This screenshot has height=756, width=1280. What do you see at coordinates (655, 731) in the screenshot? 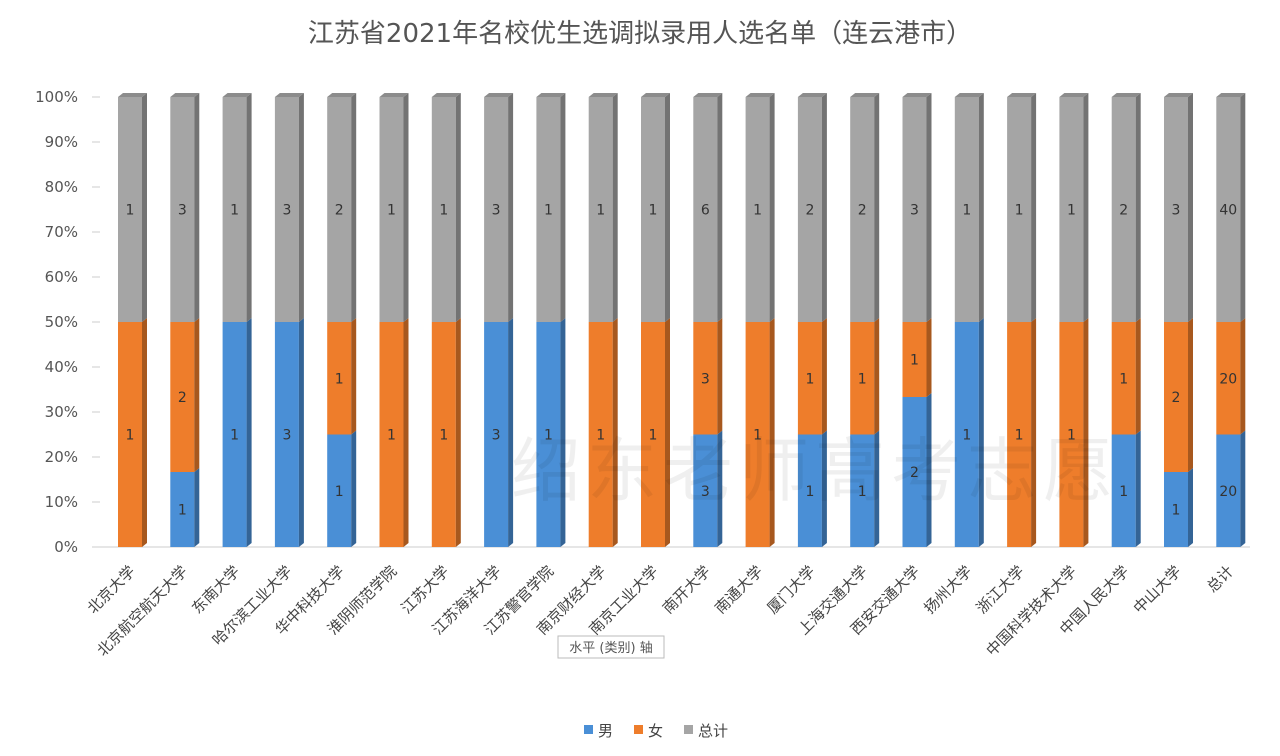
I see `legend-label: 女` at bounding box center [655, 731].